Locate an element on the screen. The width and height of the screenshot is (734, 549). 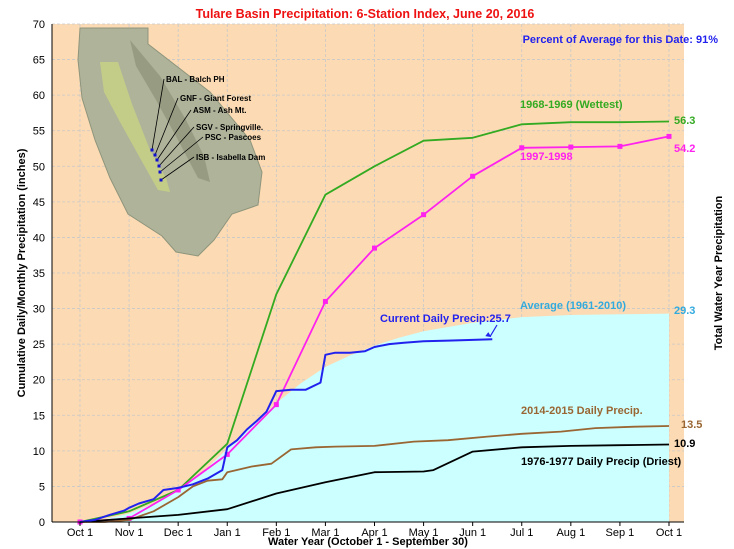
y-tick-label: 30 is located at coordinates (39, 310).